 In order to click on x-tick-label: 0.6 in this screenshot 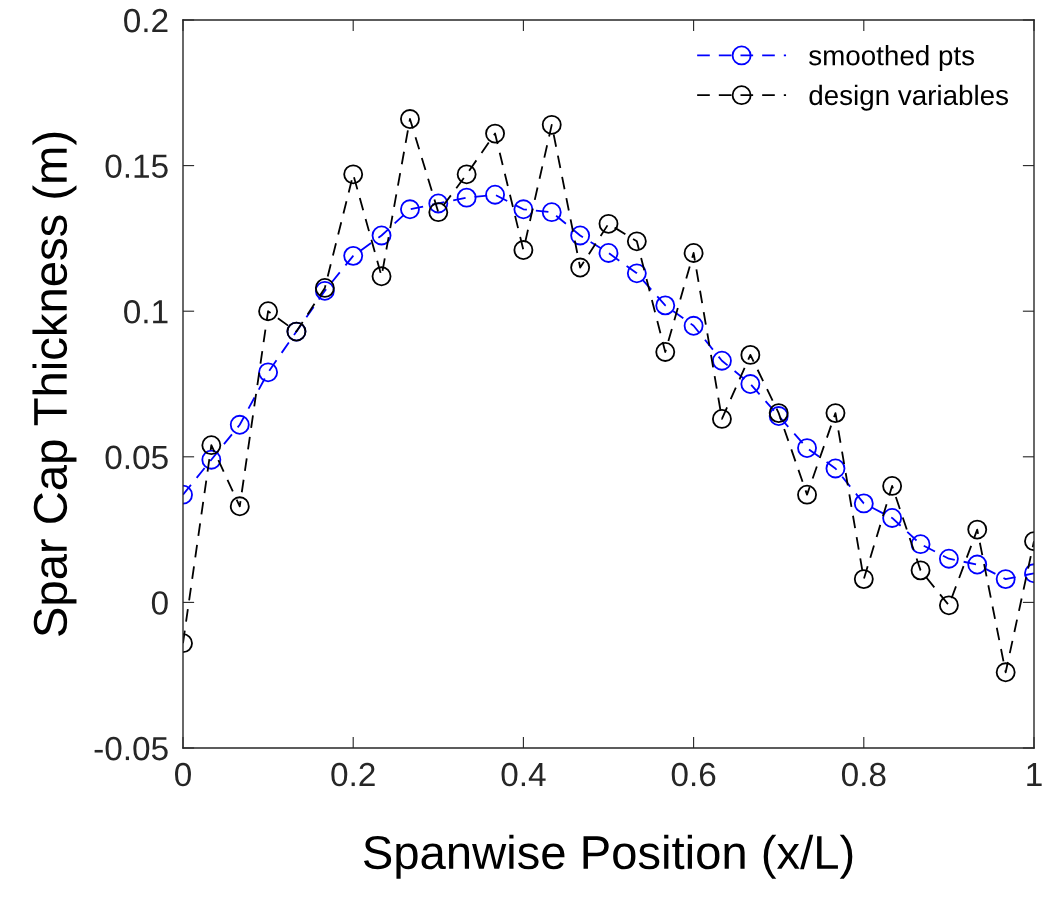, I will do `click(693, 774)`.